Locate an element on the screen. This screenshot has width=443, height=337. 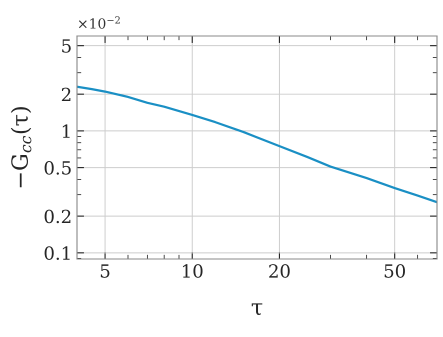
y-axis-title: −G$_{cc}$(τ) is located at coordinates (21, 147).